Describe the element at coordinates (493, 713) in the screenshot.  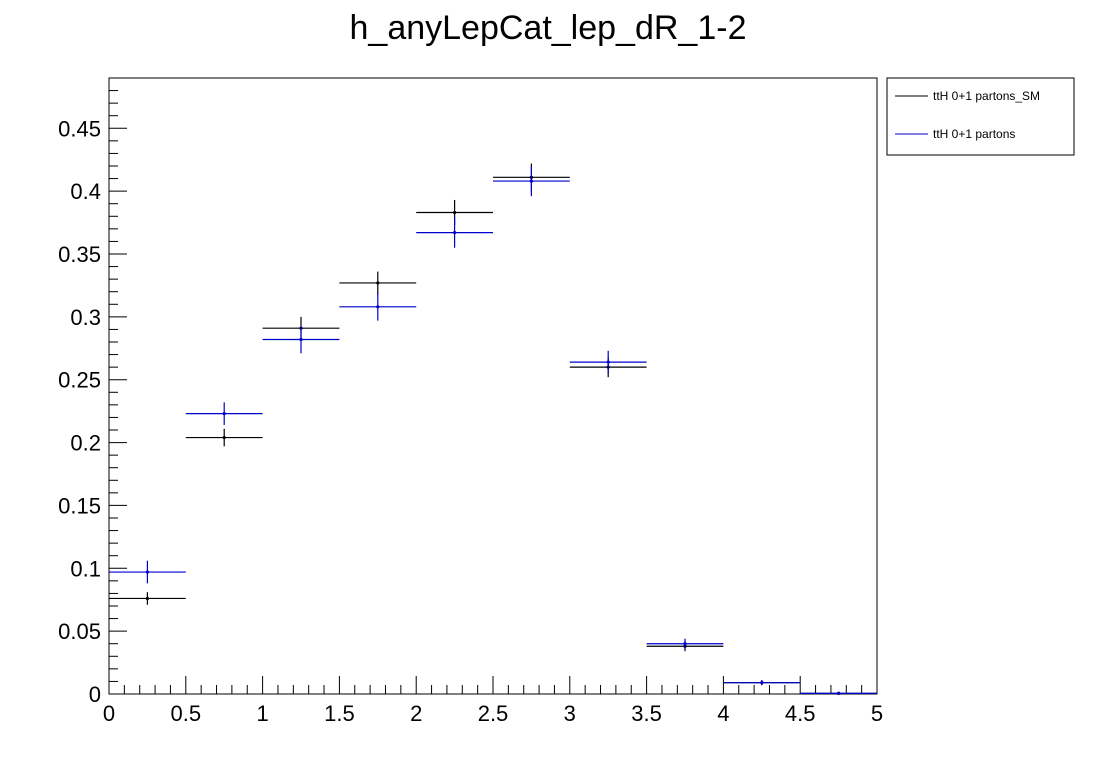
I see `x-tick-label: 2.5` at that location.